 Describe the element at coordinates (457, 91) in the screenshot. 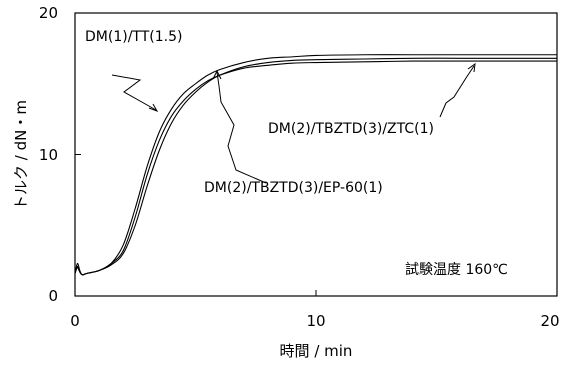

I see `leader-line-ztc` at that location.